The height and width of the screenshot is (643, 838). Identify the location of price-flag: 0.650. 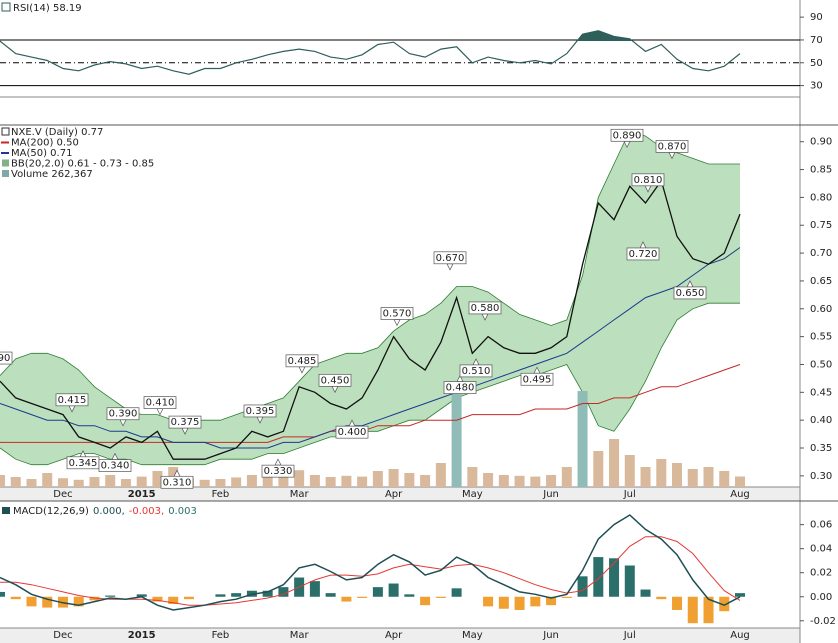
(690, 290).